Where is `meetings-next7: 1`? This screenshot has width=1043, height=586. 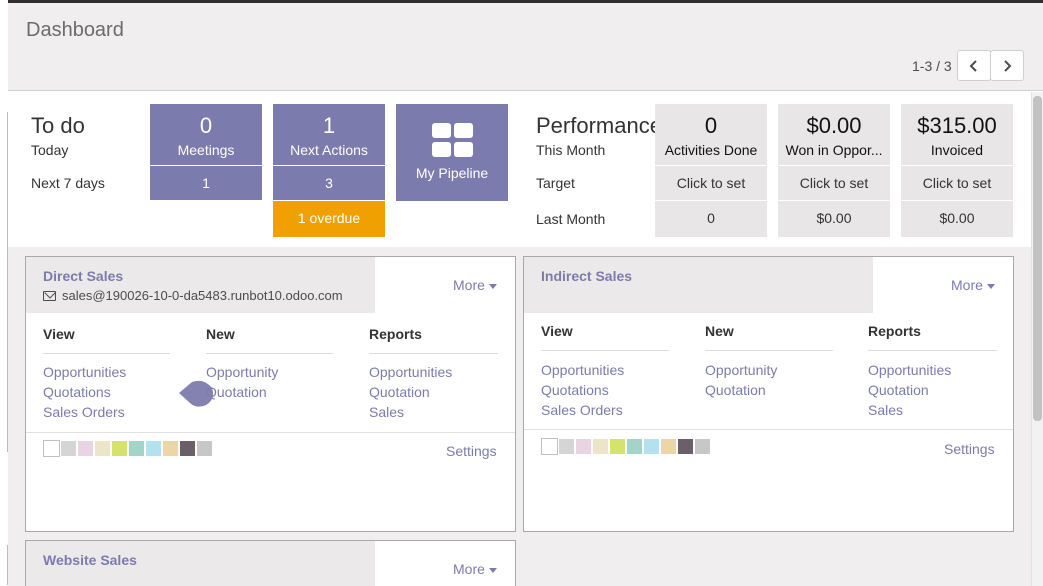 meetings-next7: 1 is located at coordinates (206, 183).